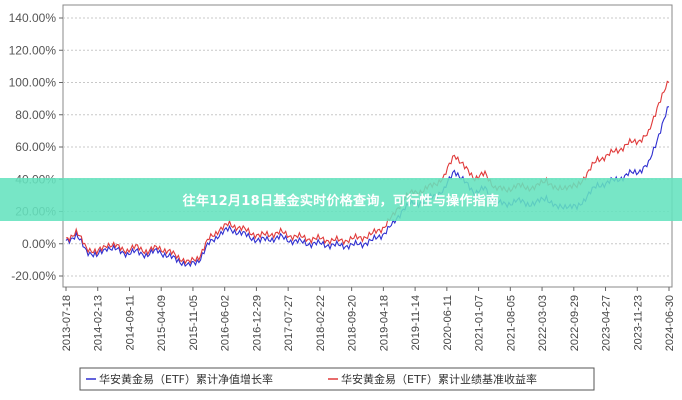 The image size is (682, 400). I want to click on x-tick-label: 2017-07-27, so click(289, 323).